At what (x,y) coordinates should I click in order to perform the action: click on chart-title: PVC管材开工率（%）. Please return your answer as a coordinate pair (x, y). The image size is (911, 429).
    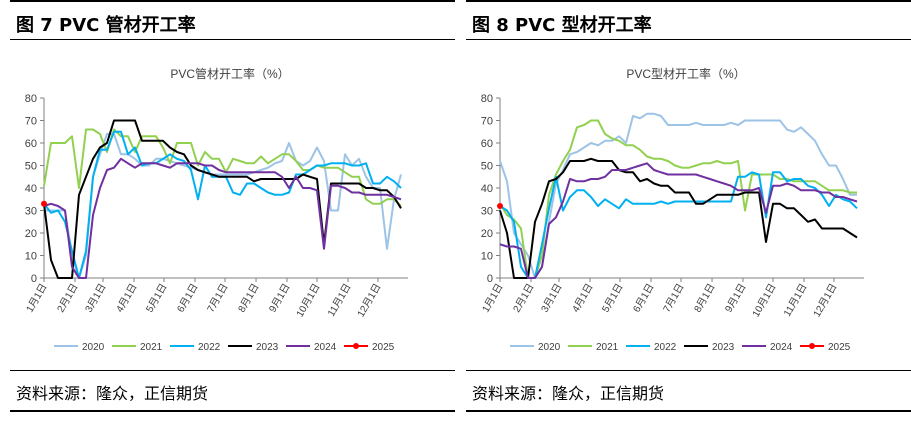
    Looking at the image, I should click on (229, 73).